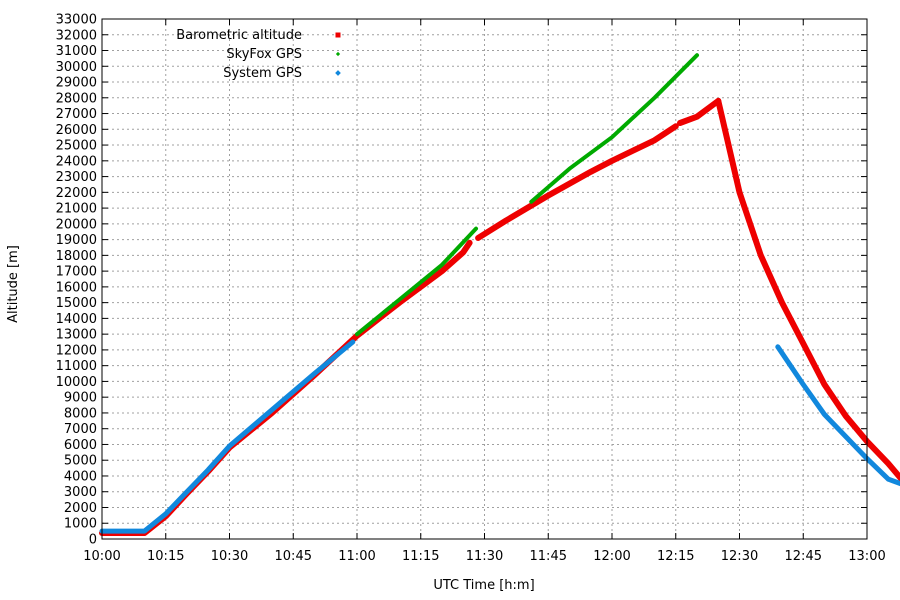 The width and height of the screenshot is (900, 600). Describe the element at coordinates (80, 524) in the screenshot. I see `y-tick-label: 1000` at that location.